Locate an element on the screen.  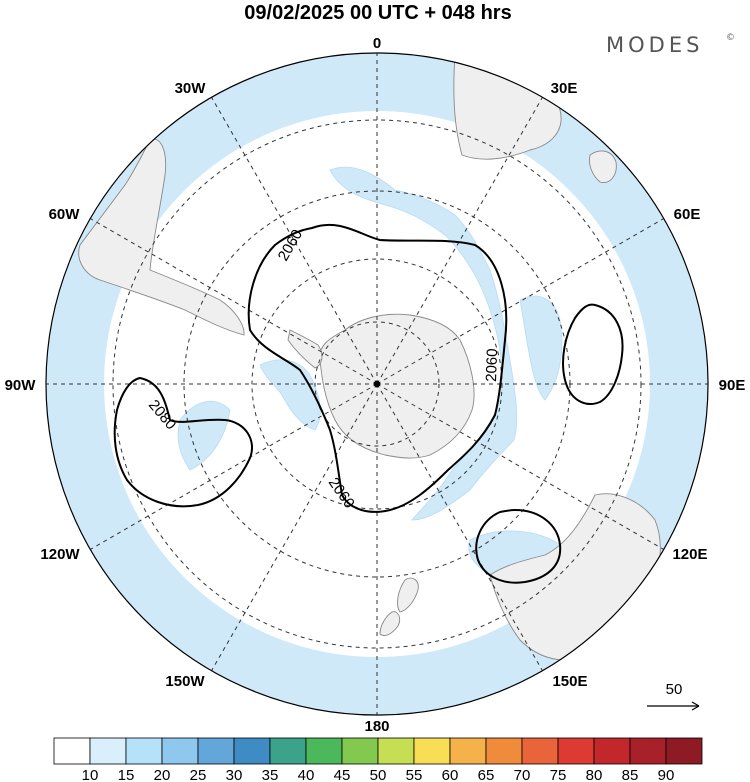
reference-vector: 50 is located at coordinates (673, 696).